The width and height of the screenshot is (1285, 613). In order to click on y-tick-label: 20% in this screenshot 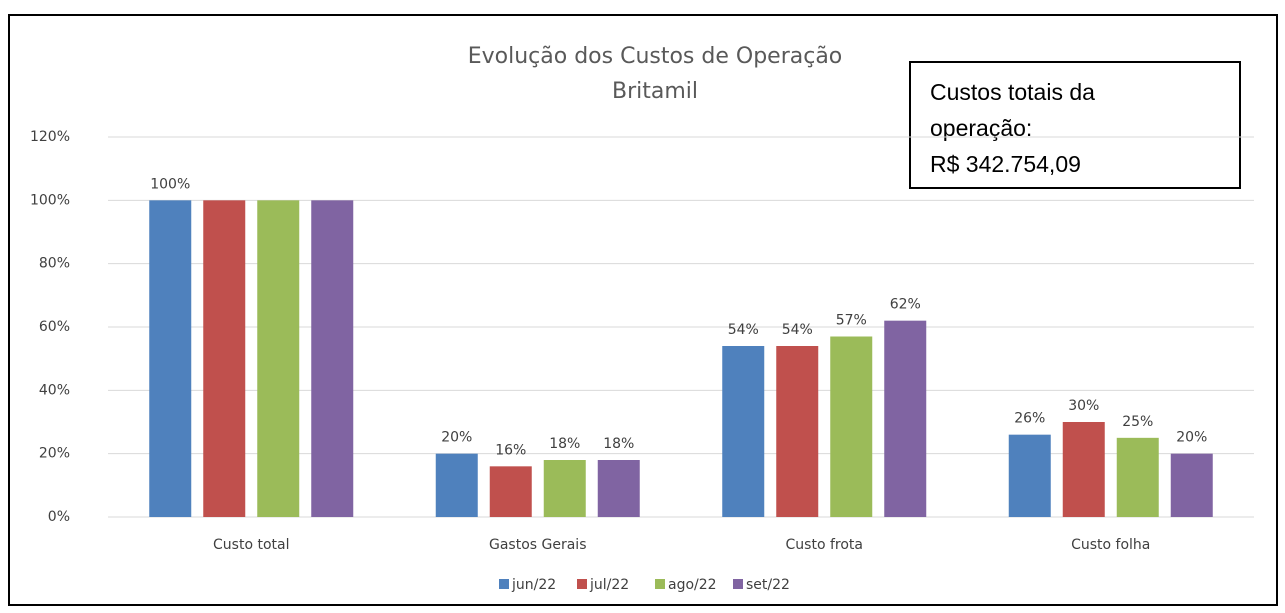, I will do `click(54, 454)`.